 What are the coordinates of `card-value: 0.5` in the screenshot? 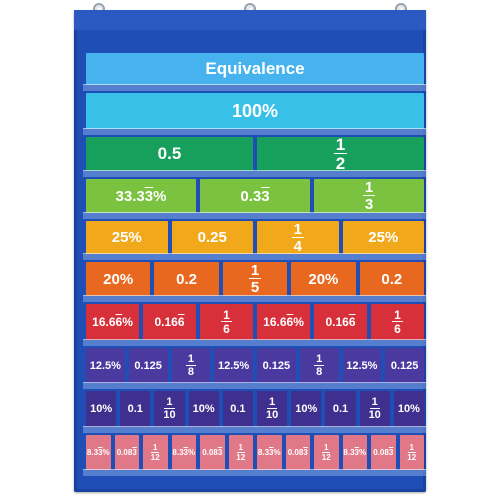 It's located at (169, 153).